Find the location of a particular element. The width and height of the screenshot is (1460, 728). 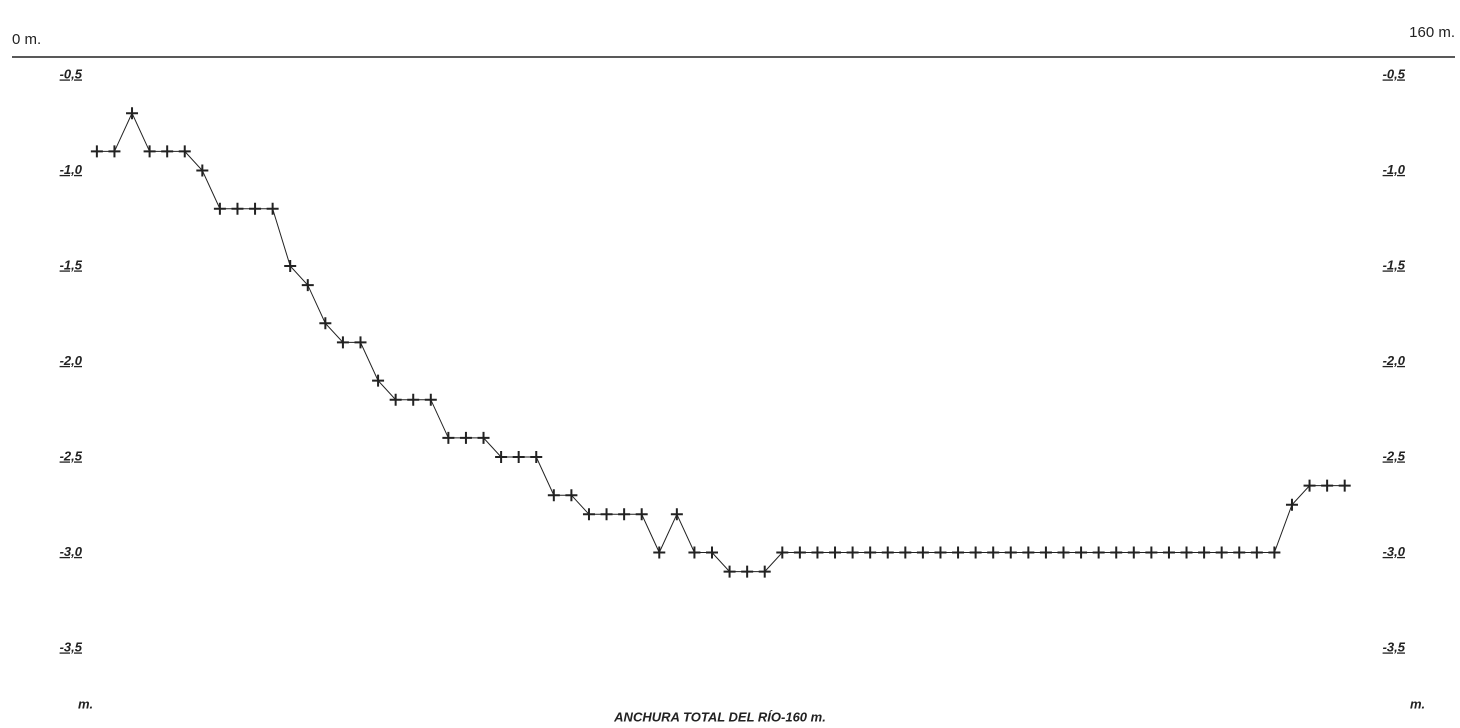

y2-tick-label: -1,5 is located at coordinates (1394, 264).